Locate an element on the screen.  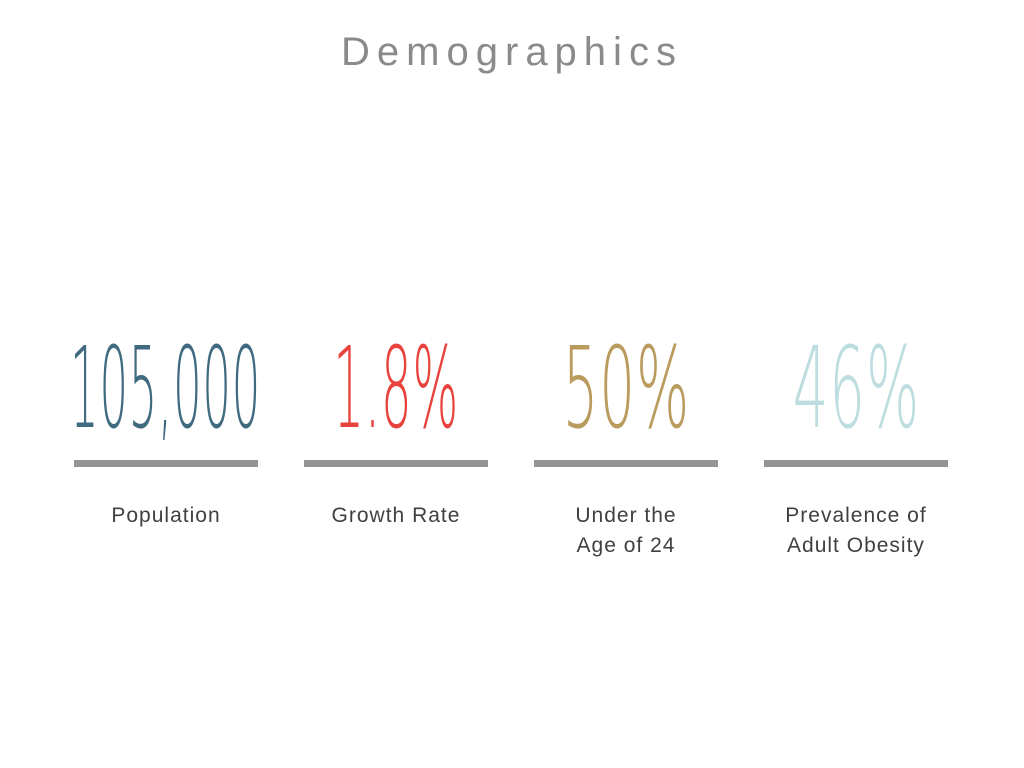
stat-population: 105,000 Population is located at coordinates (166, 447).